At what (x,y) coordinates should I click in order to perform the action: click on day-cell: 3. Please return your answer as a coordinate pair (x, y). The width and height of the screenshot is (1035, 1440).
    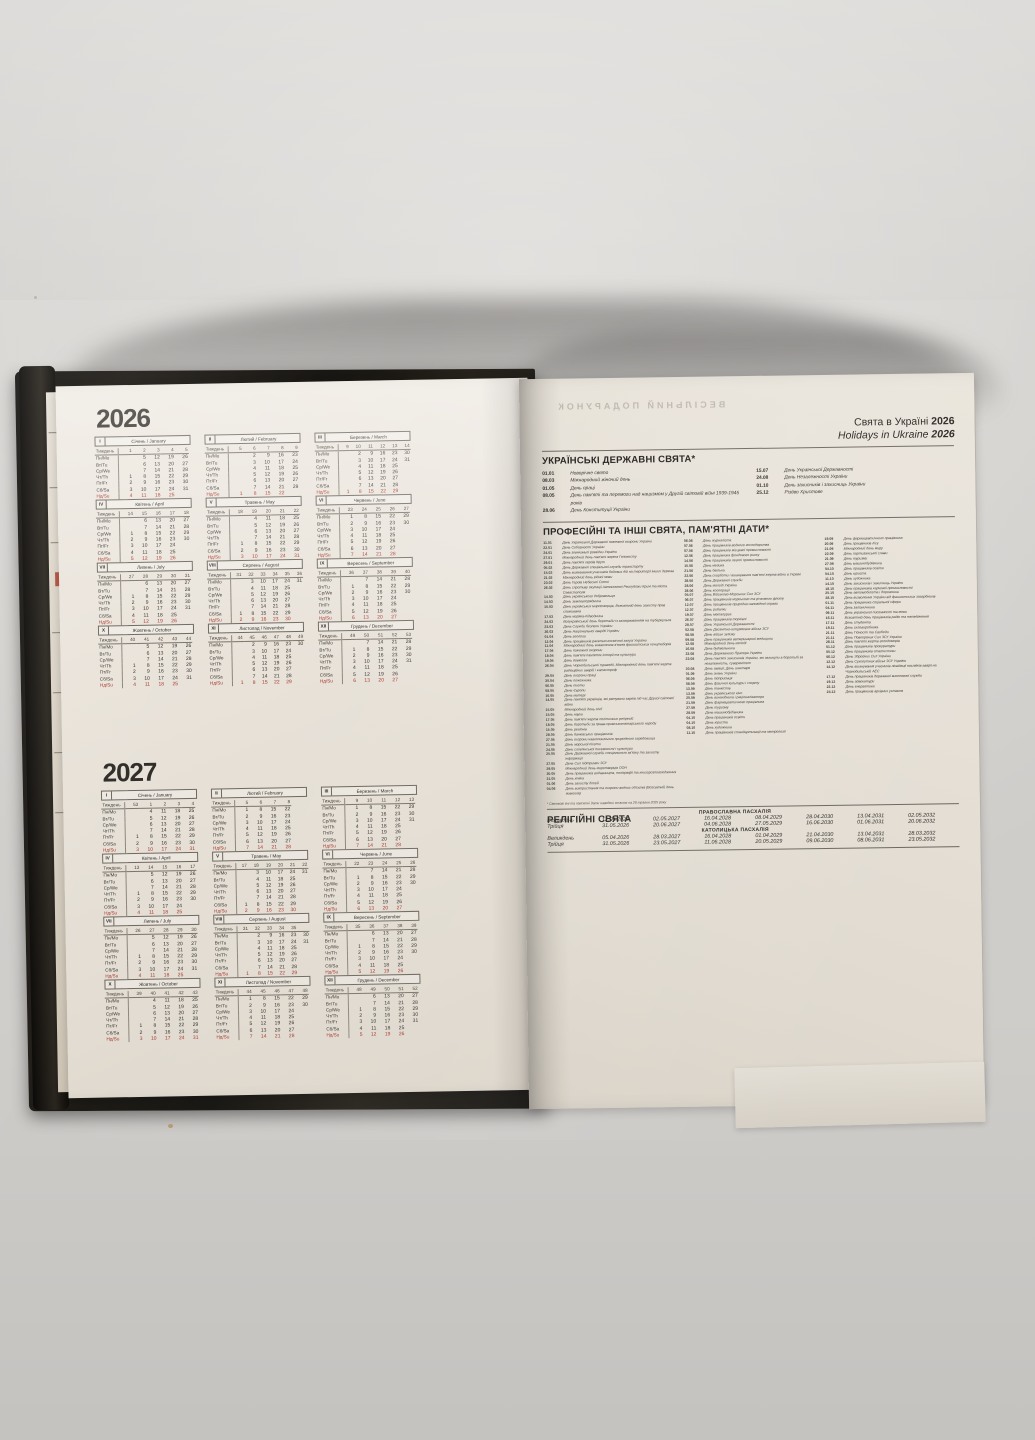
    Looking at the image, I should click on (141, 1039).